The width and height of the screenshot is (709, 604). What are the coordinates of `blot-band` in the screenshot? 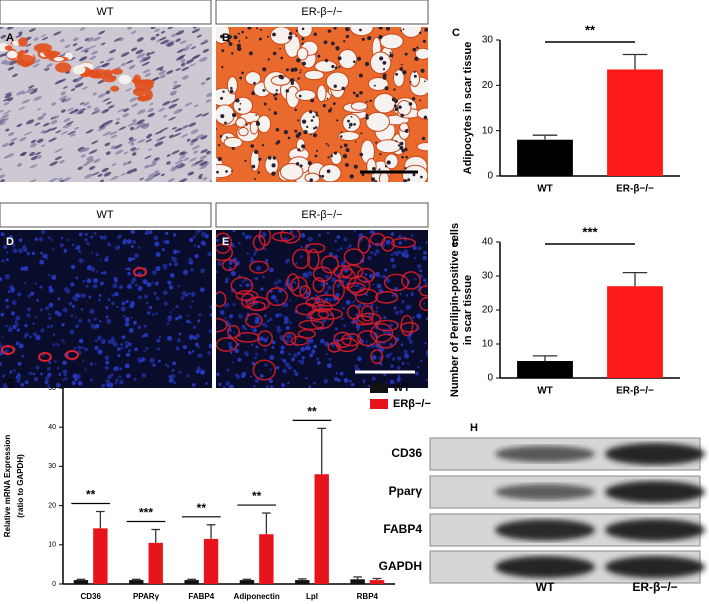 It's located at (545, 530).